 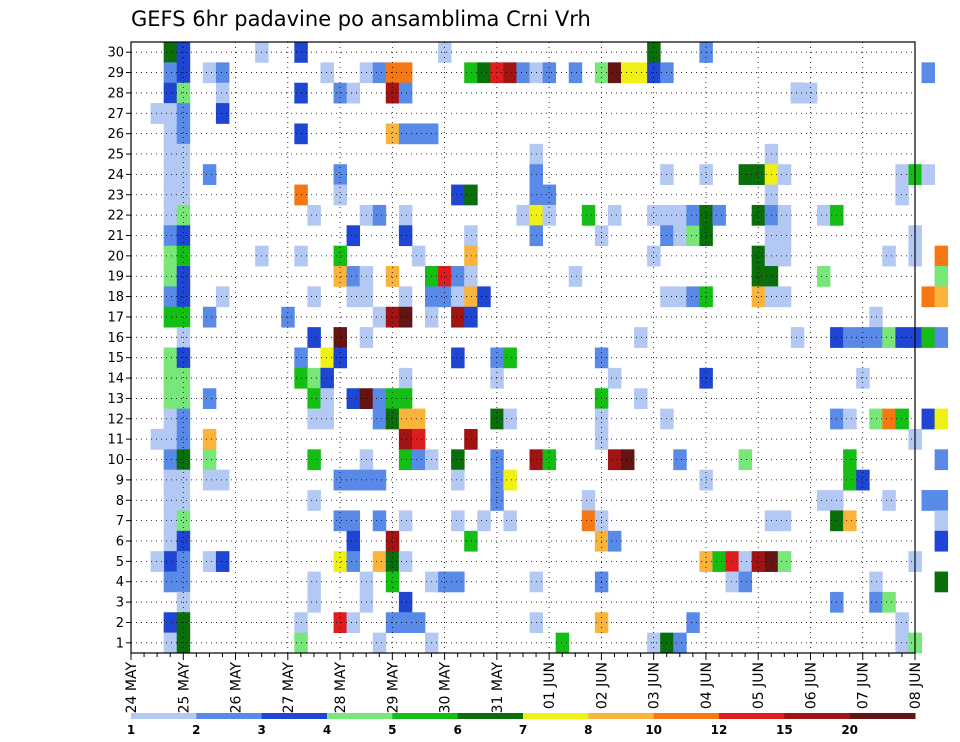 I want to click on colorbar-level-label: 5, so click(x=392, y=730).